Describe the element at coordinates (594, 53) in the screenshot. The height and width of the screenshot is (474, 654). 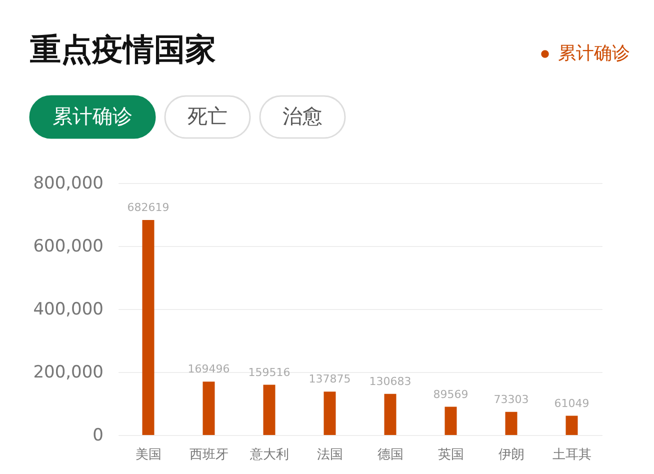
I see `legend-label: 累计确诊` at that location.